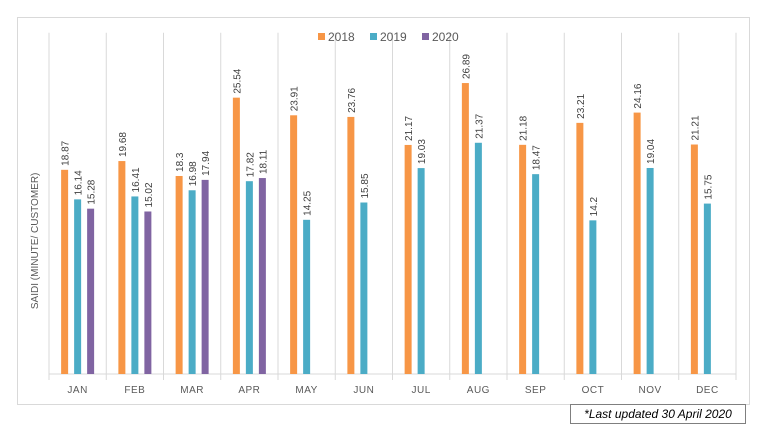 The image size is (770, 427). Describe the element at coordinates (650, 390) in the screenshot. I see `x-tick-label-nov: NOV` at that location.